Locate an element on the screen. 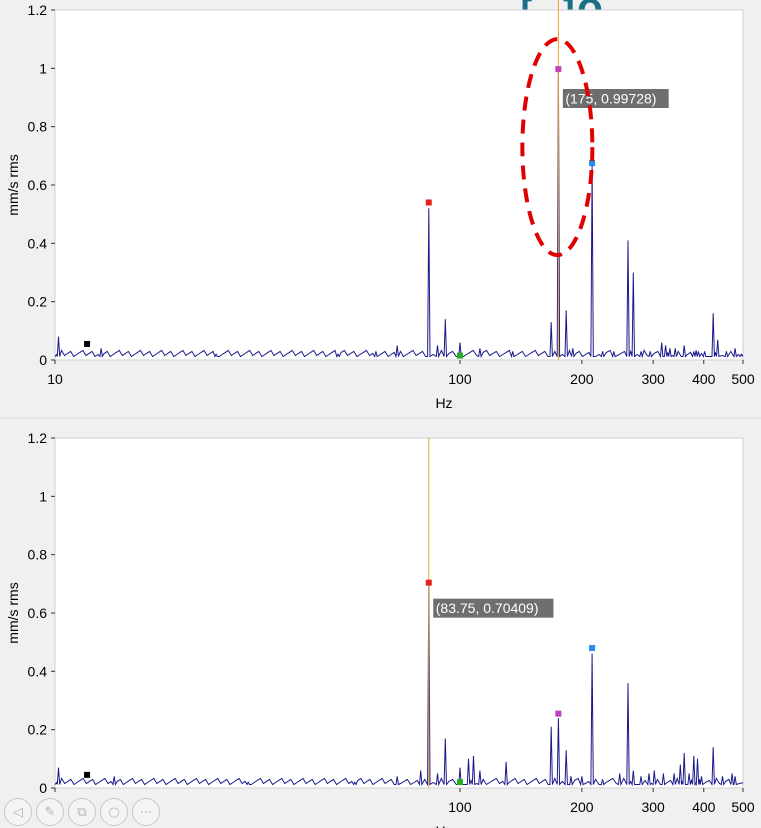  back-arrow-icon: ◁ is located at coordinates (18, 812).